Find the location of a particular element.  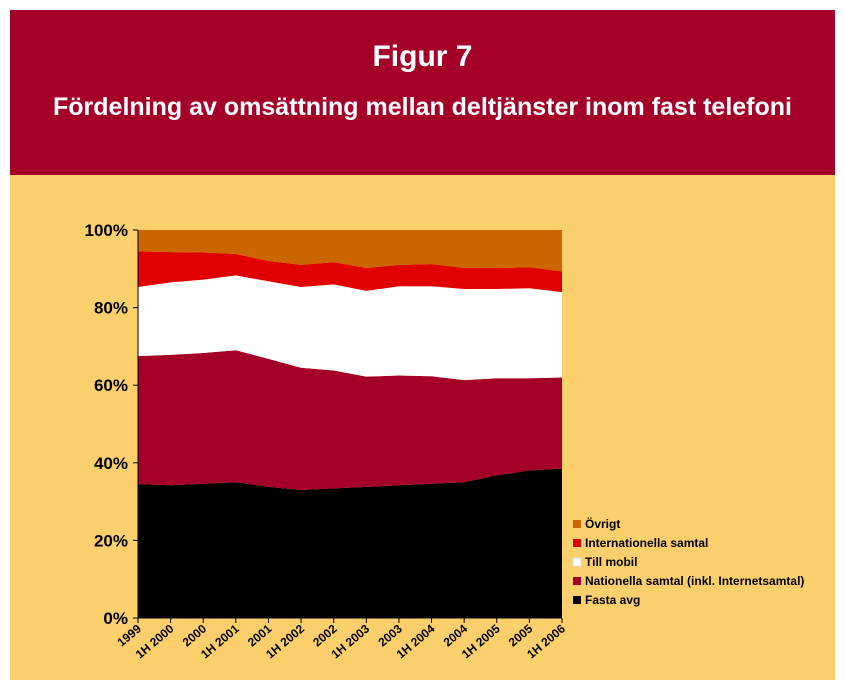

y-tick-label: 100% is located at coordinates (106, 230).